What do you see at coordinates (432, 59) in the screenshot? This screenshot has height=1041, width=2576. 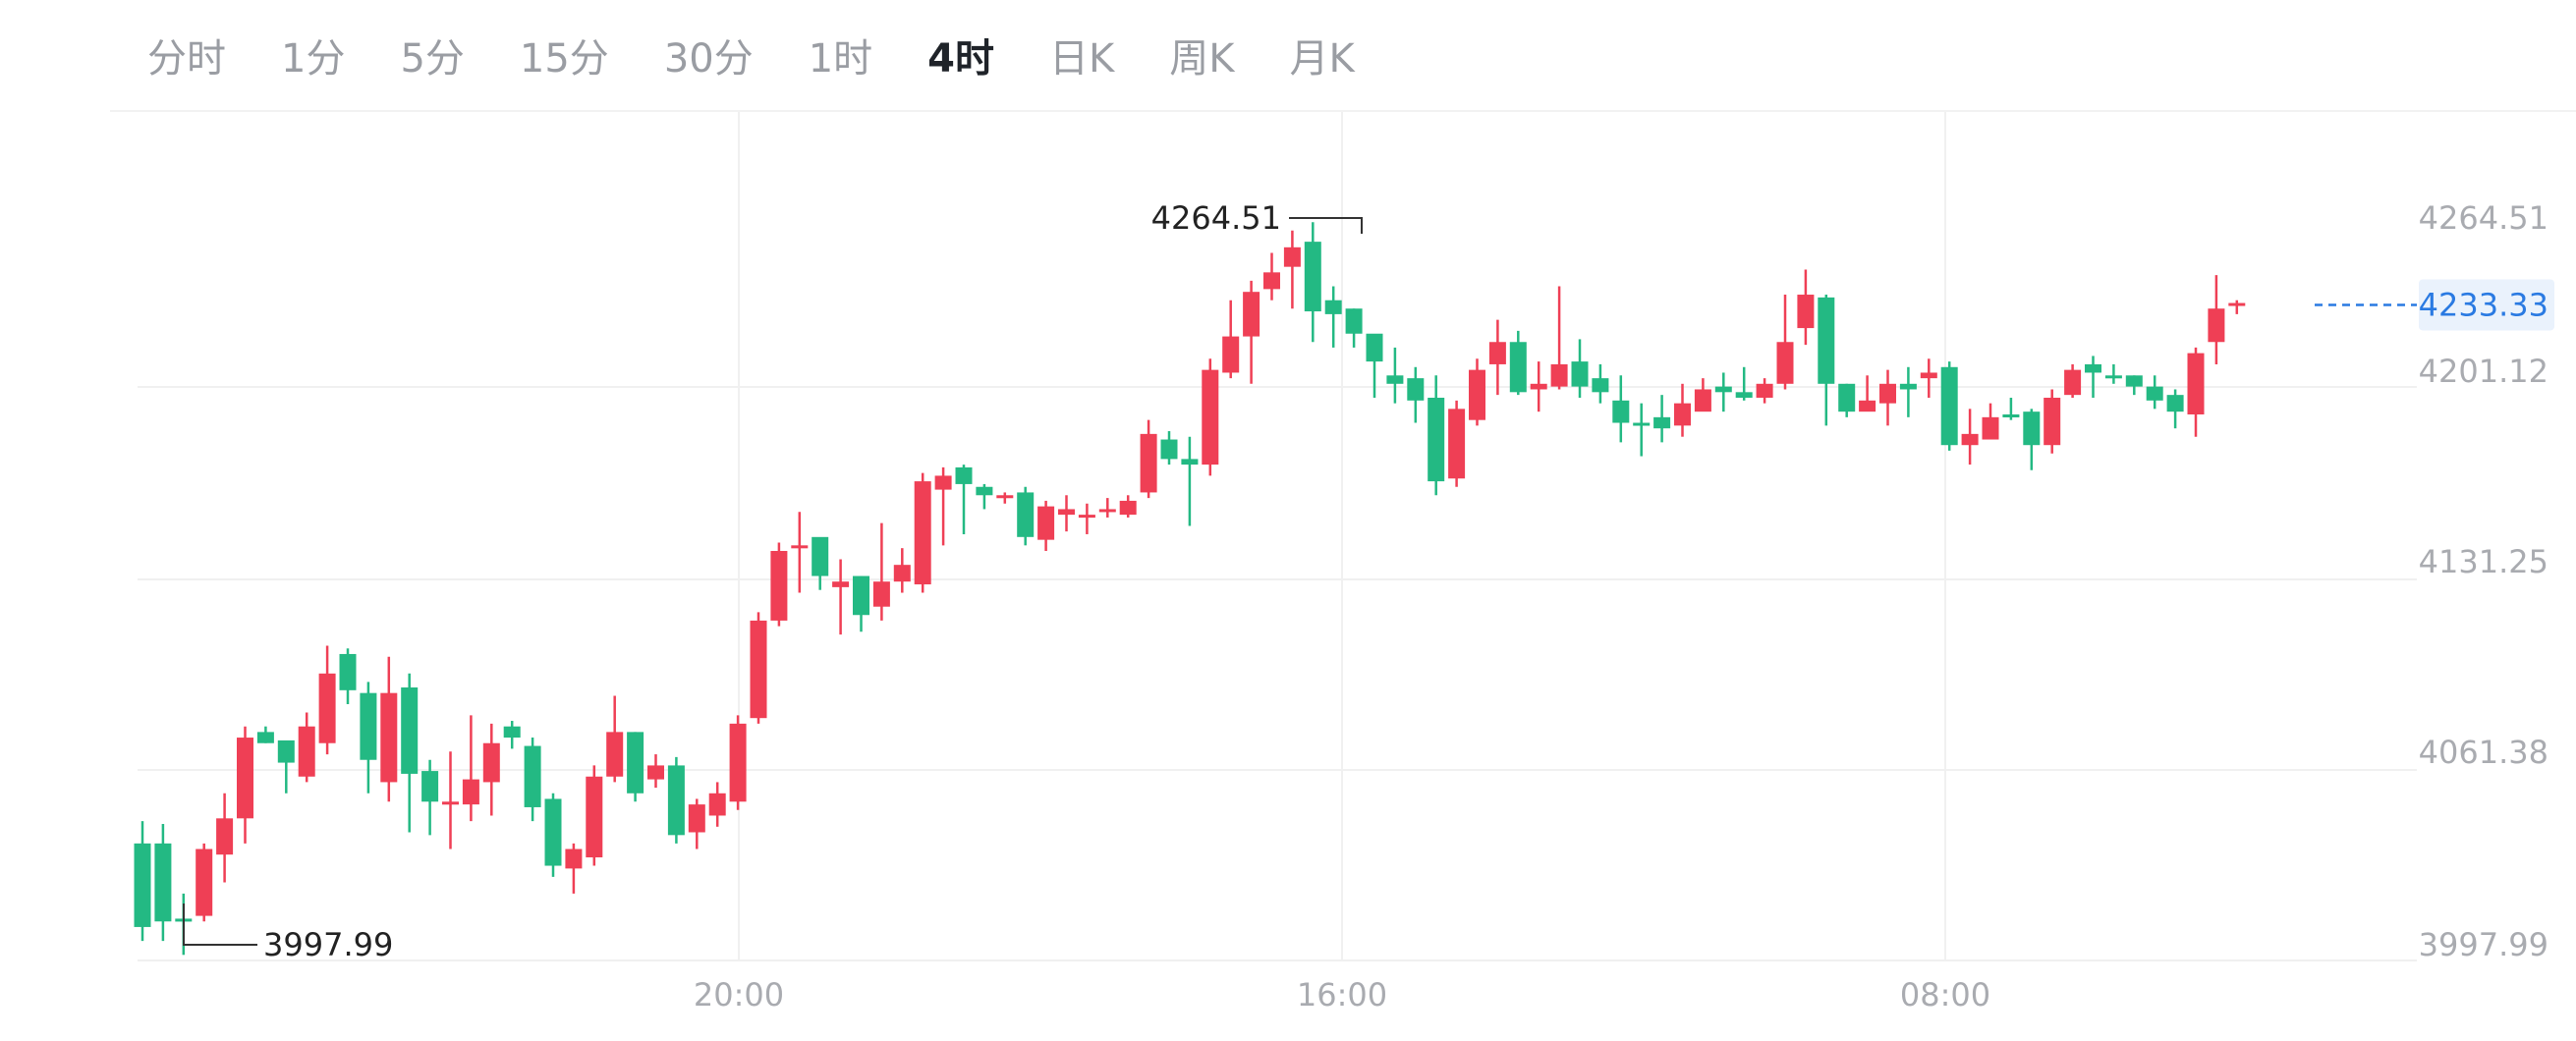 I see `tab-2: 5分` at bounding box center [432, 59].